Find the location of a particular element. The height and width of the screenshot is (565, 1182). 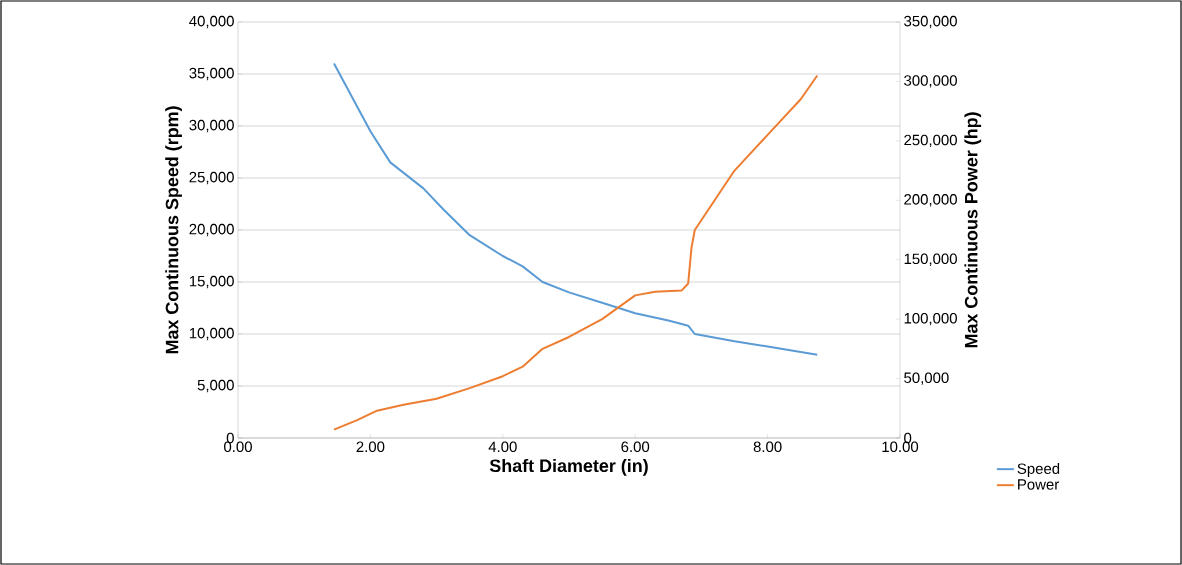

y-tick-label: 15,000 is located at coordinates (211, 282).